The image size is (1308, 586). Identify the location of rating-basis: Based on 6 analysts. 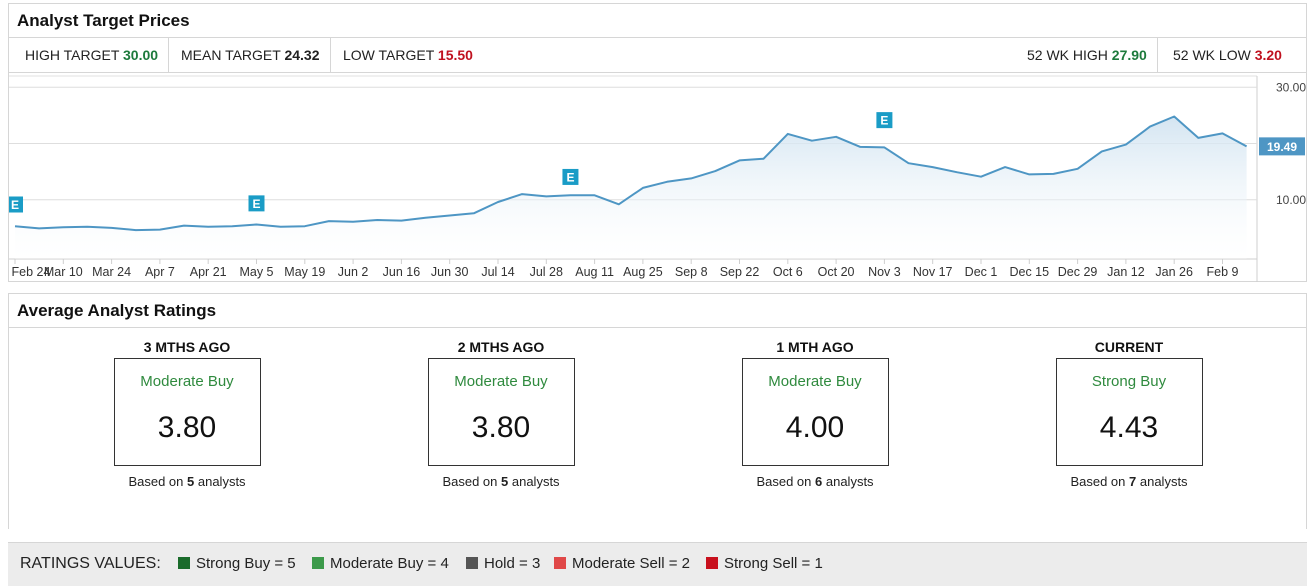
(815, 481).